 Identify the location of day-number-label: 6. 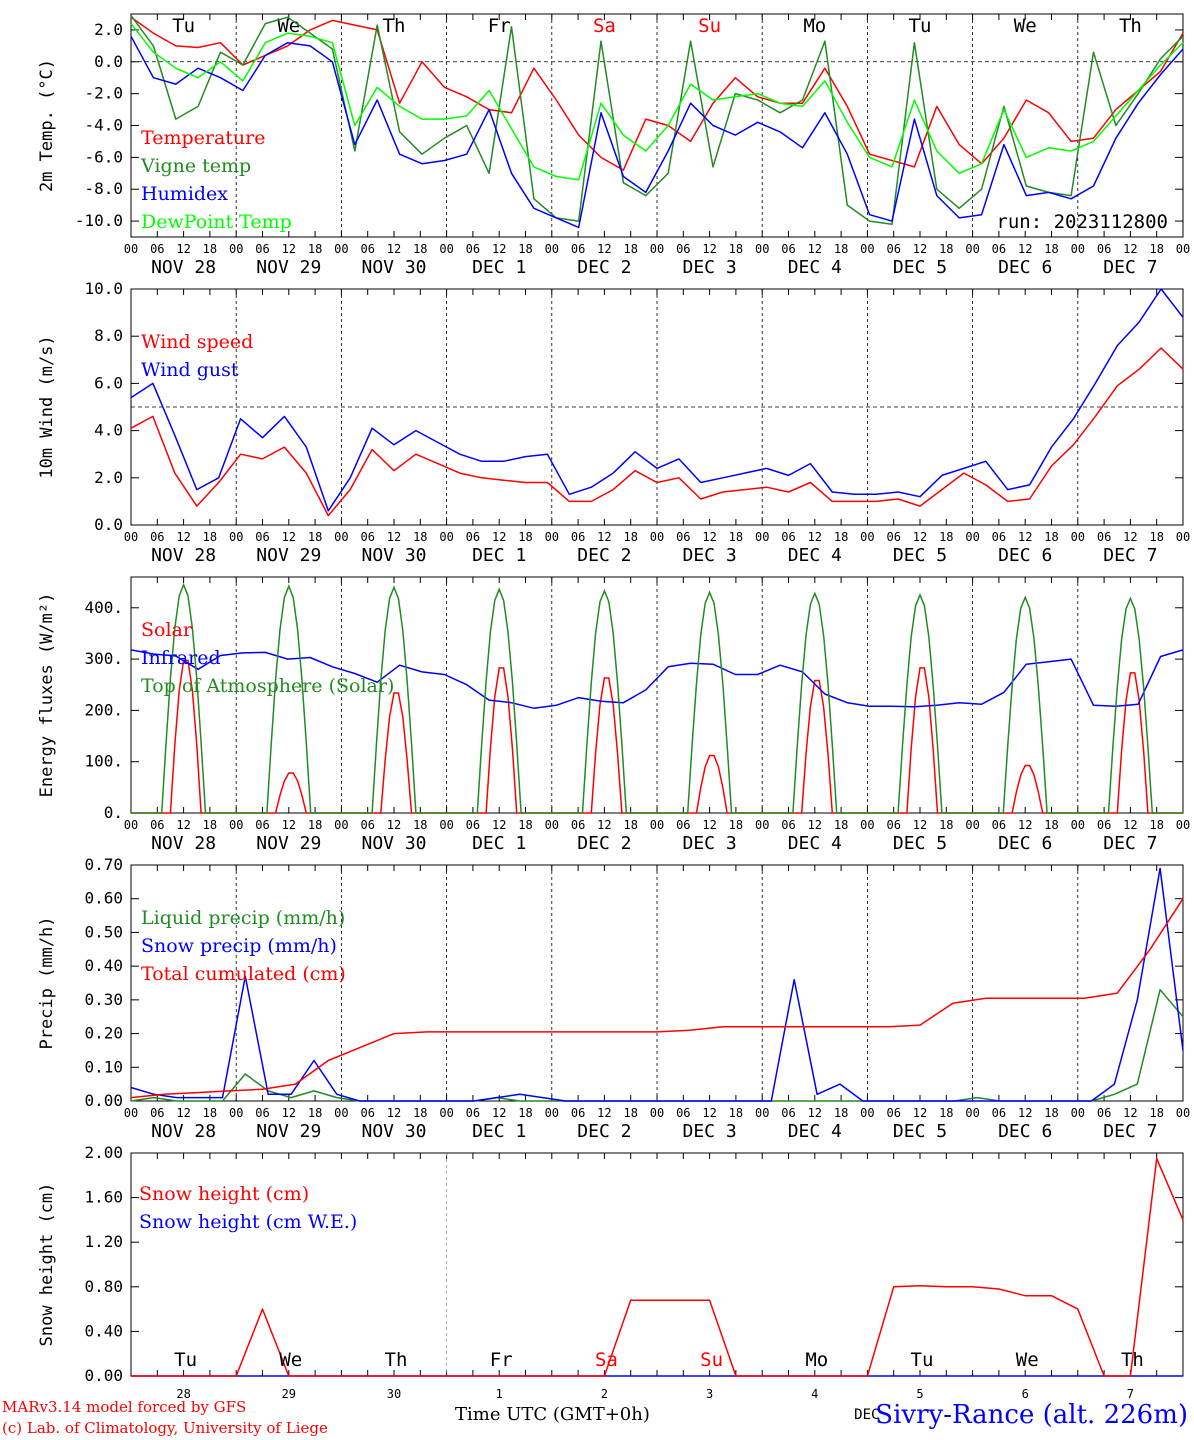
(1025, 1394).